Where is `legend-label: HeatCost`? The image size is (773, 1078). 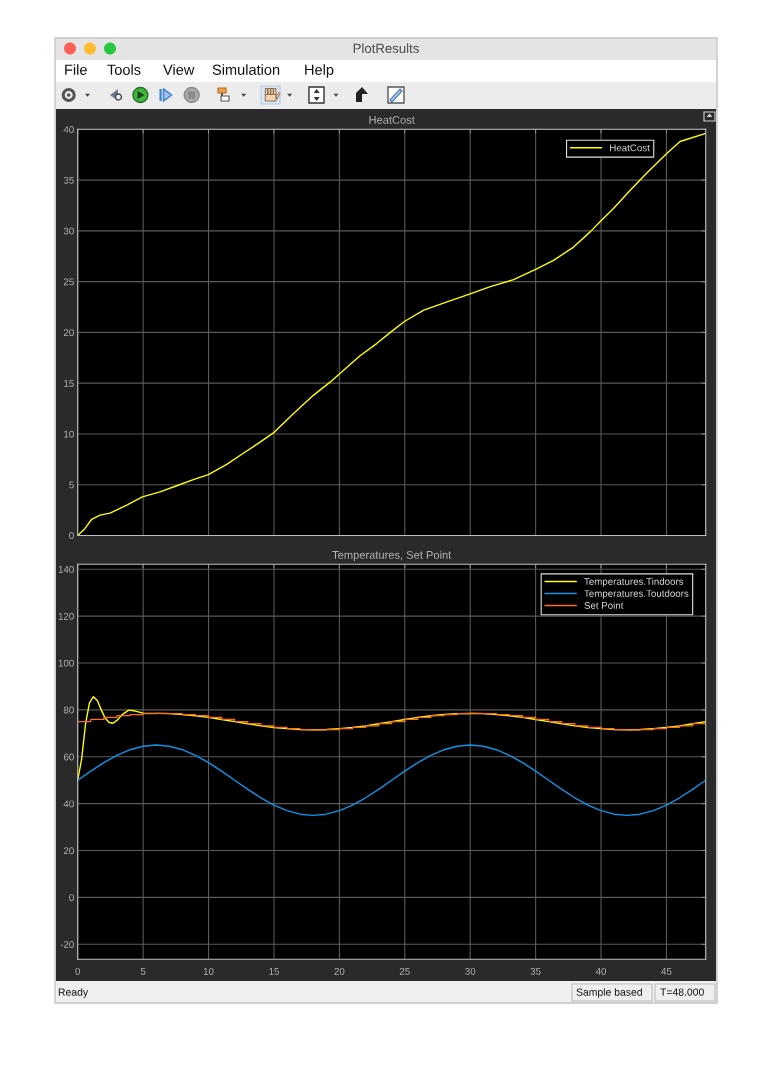 legend-label: HeatCost is located at coordinates (630, 148).